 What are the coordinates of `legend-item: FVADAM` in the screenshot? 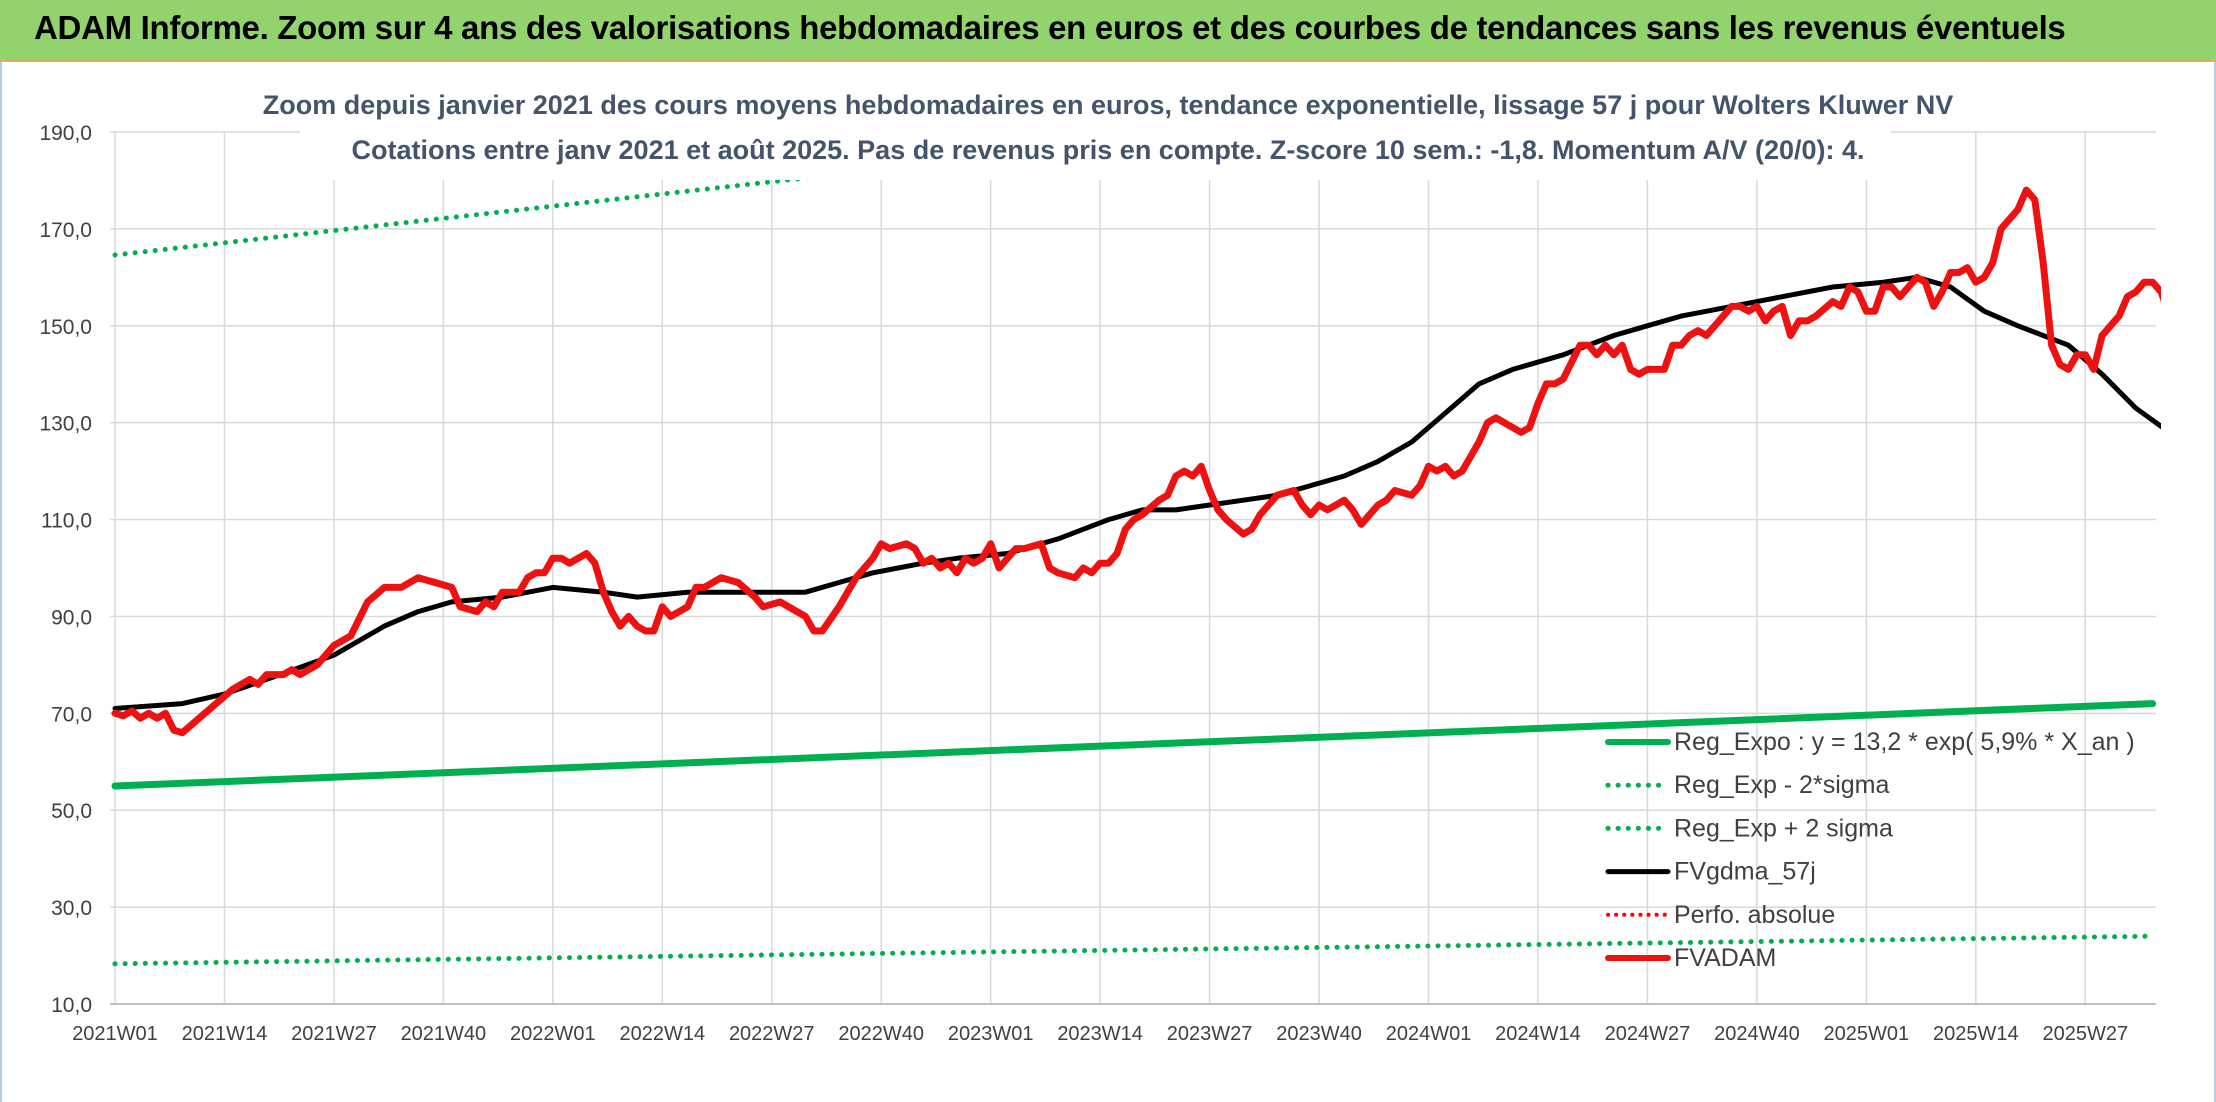 It's located at (1690, 958).